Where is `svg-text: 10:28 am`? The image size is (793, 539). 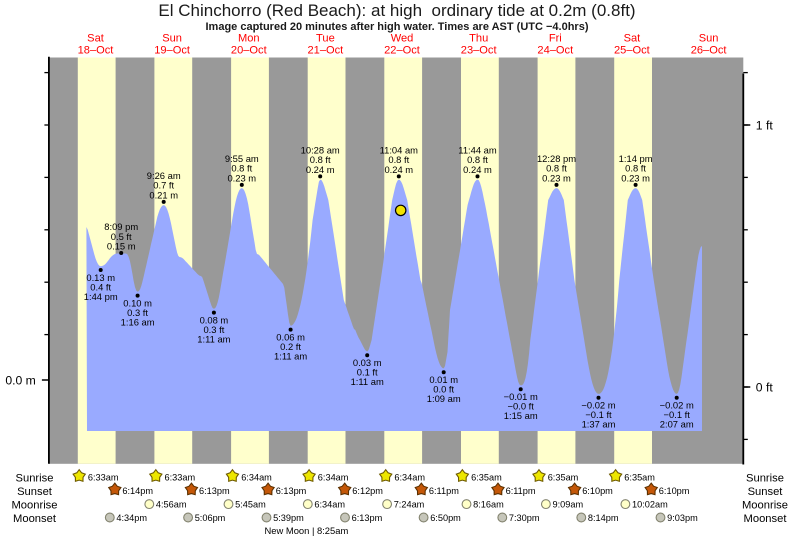 svg-text: 10:28 am is located at coordinates (320, 150).